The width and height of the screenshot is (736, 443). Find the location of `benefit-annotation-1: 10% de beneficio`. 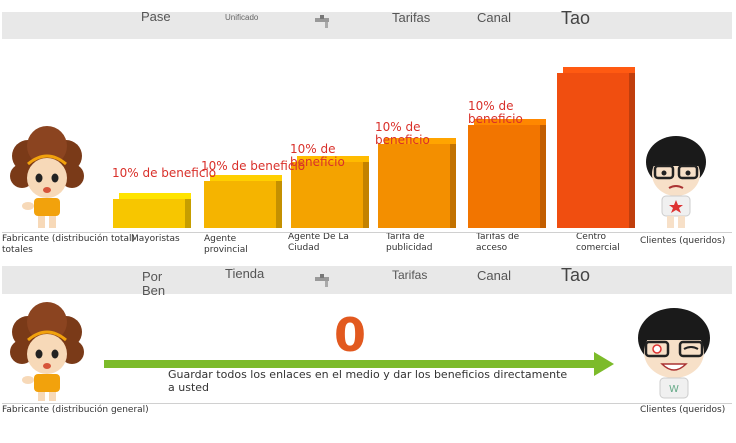

benefit-annotation-1: 10% de beneficio is located at coordinates (253, 166).